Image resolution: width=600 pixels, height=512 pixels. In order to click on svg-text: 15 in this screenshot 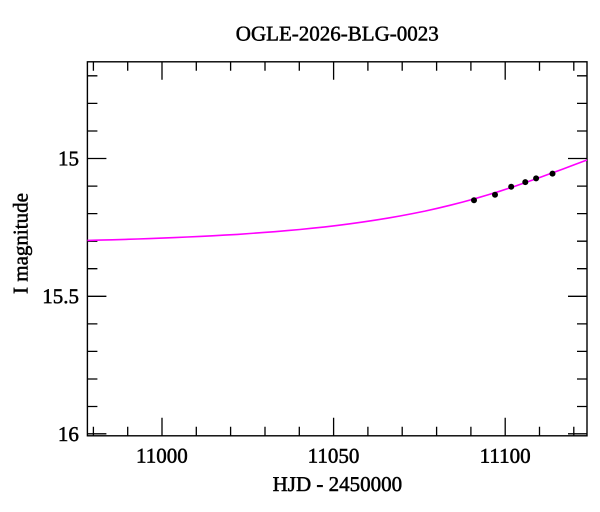, I will do `click(68, 158)`.